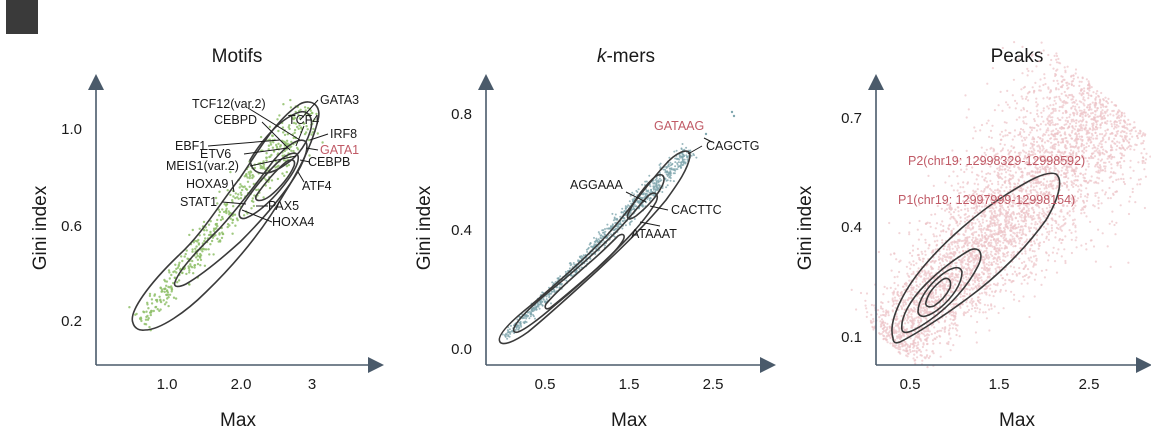 This screenshot has width=1151, height=438. What do you see at coordinates (309, 110) in the screenshot?
I see `leader-gata3` at bounding box center [309, 110].